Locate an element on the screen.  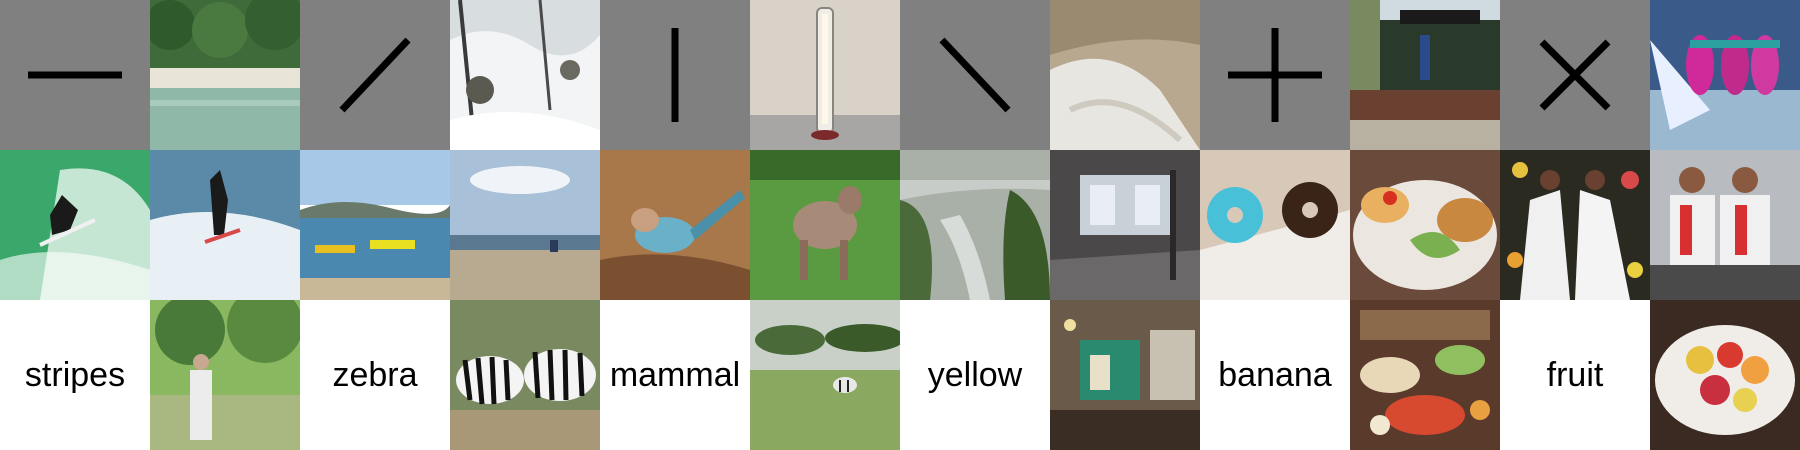
word-banana: banana is located at coordinates (1275, 375).